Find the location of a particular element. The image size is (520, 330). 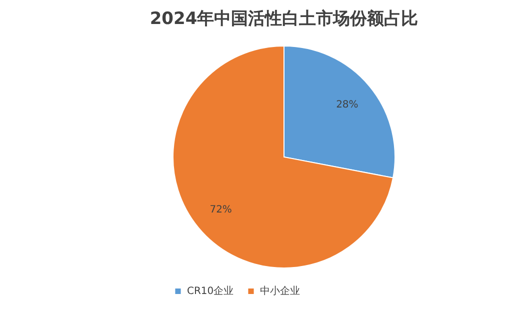

legend-label: 中小企业 is located at coordinates (280, 291).